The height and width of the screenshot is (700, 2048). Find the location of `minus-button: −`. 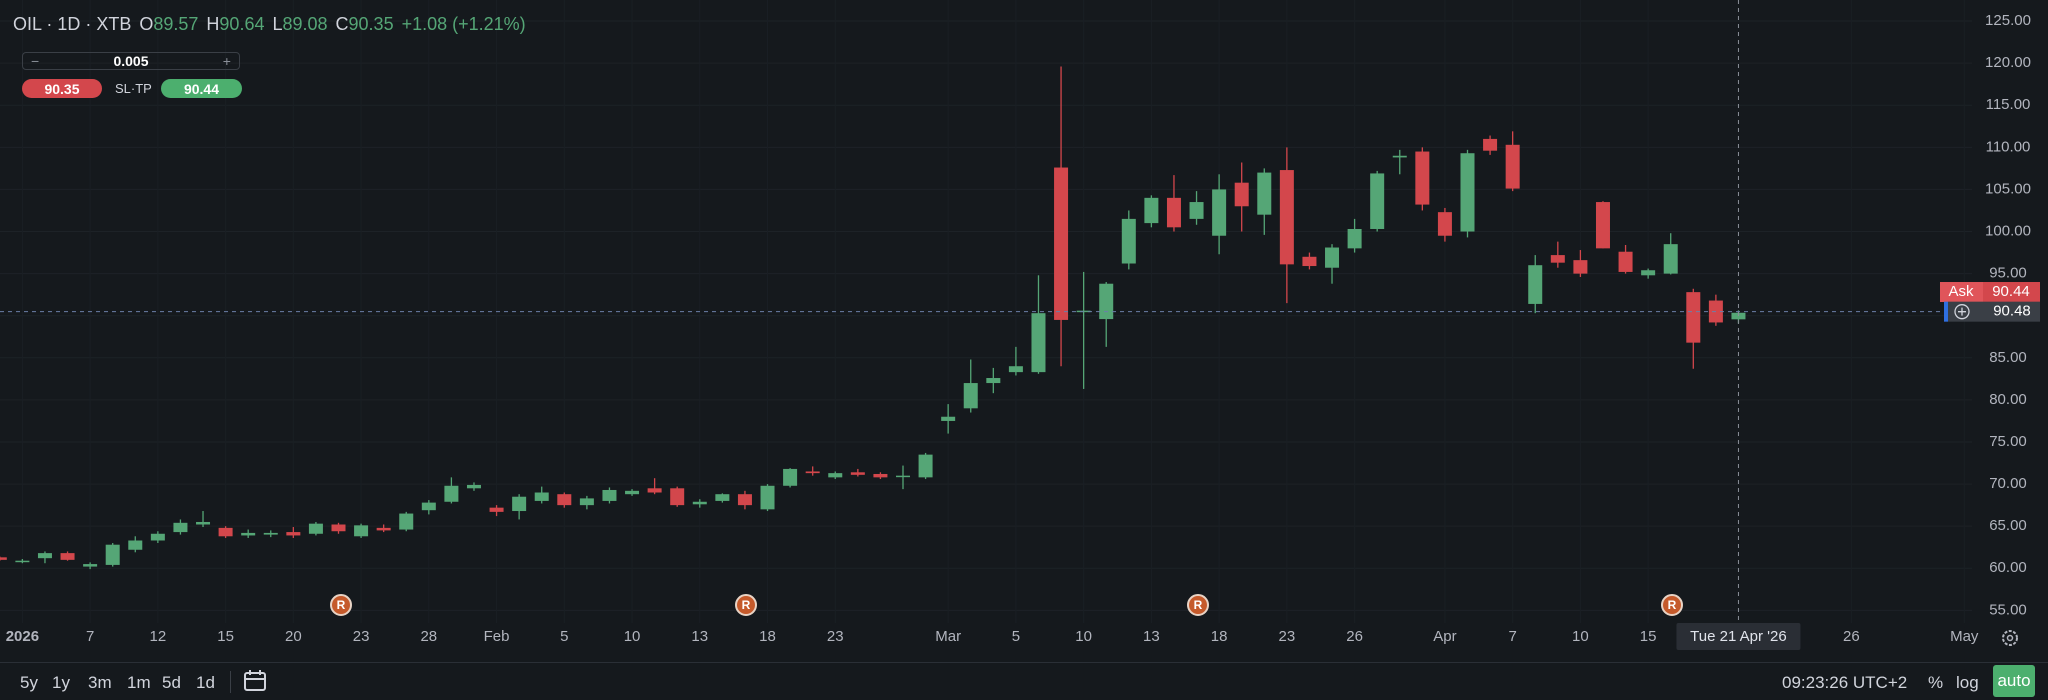

minus-button: − is located at coordinates (35, 61).